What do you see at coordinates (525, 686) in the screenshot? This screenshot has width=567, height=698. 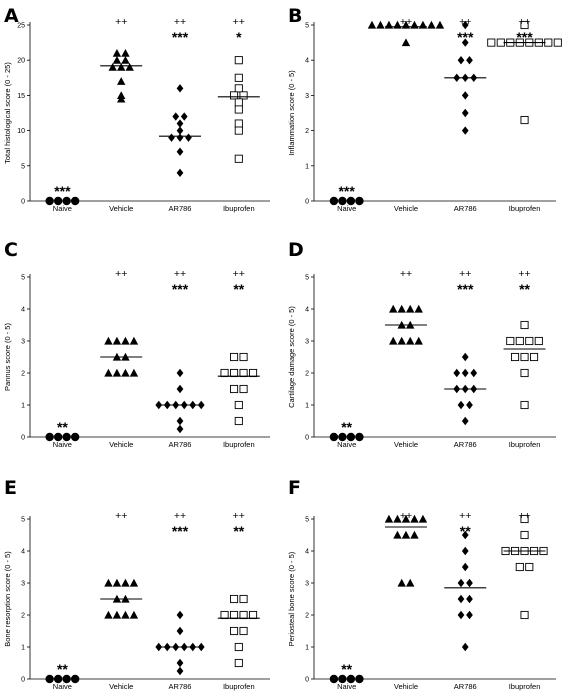 I see `category-label: Ibuprofen` at bounding box center [525, 686].